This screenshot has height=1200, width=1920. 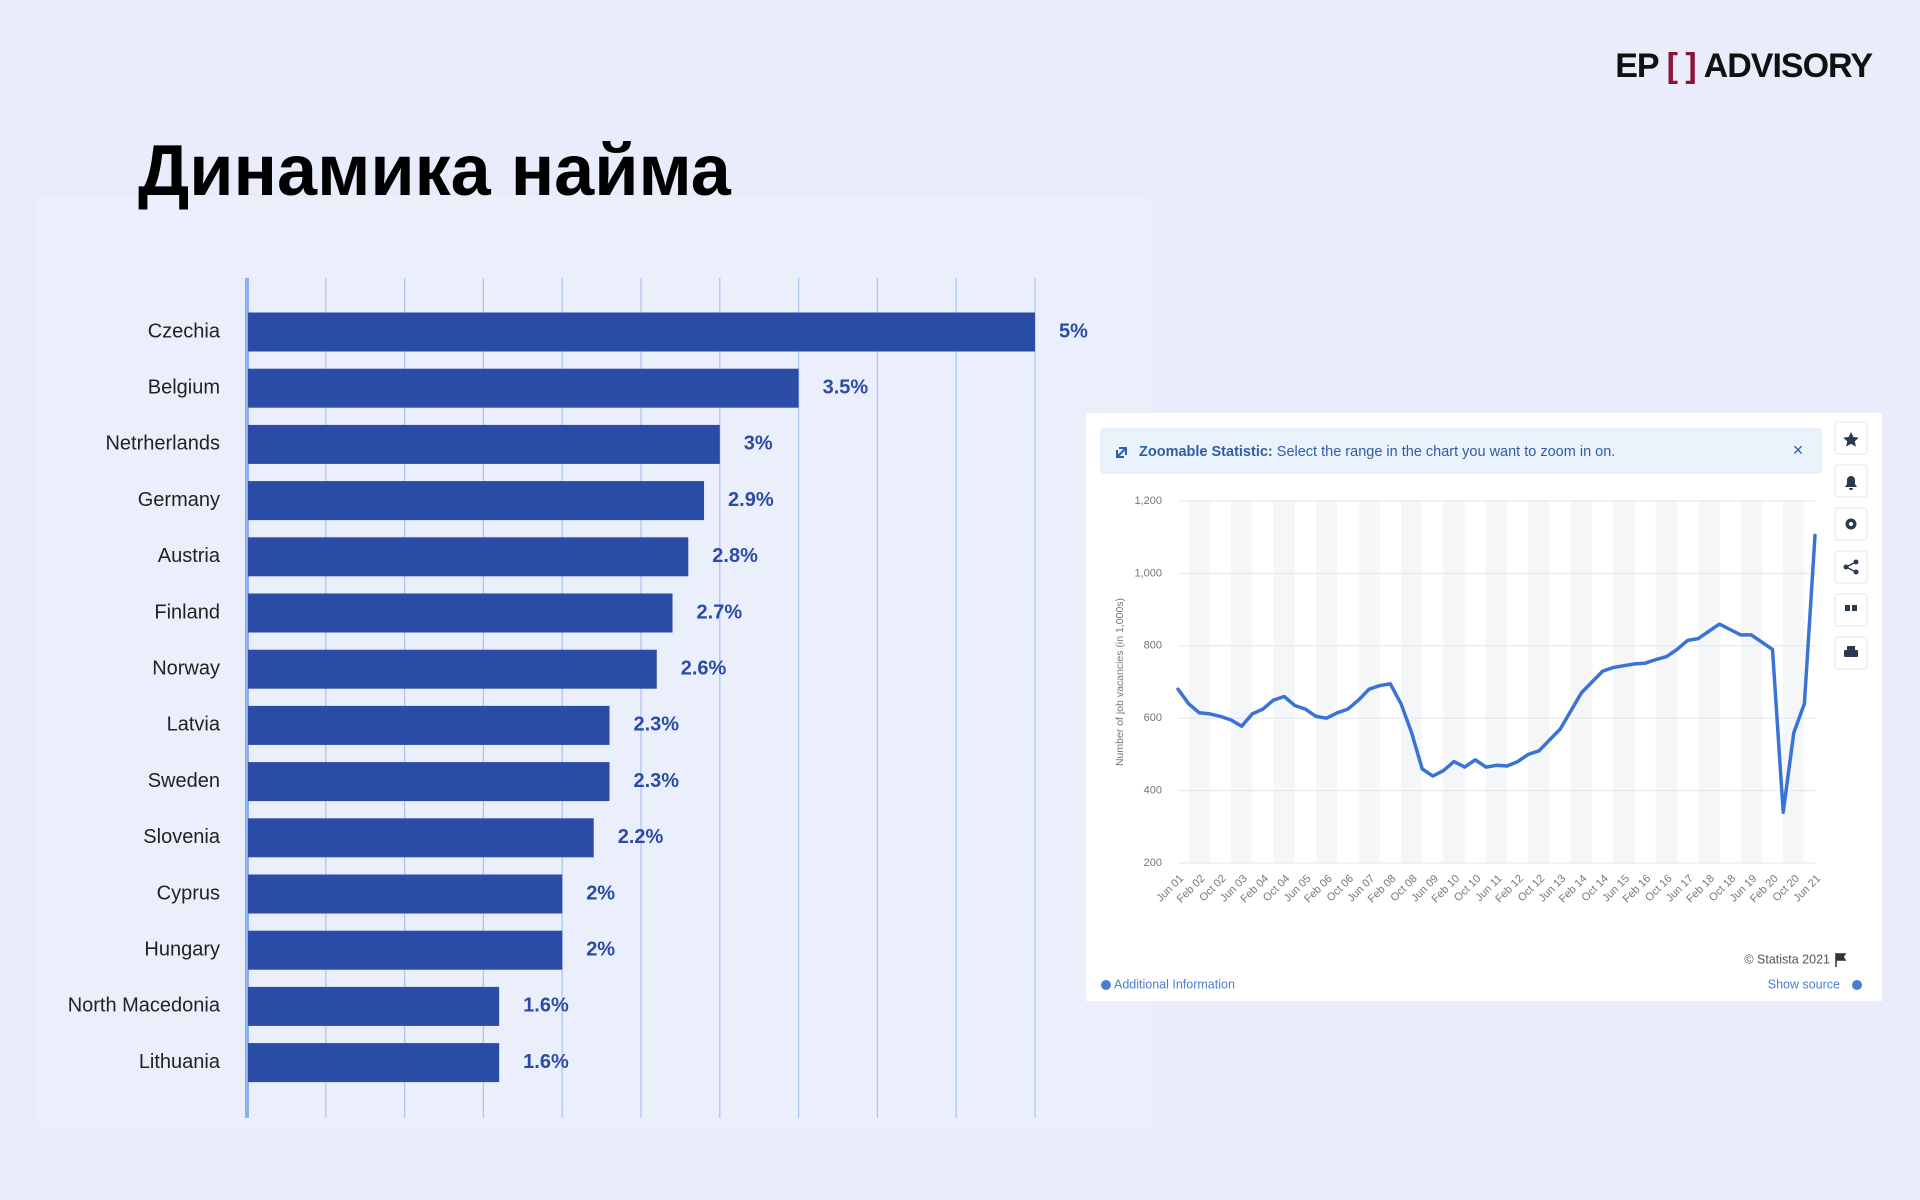 I want to click on category-label: Hungary, so click(x=182, y=949).